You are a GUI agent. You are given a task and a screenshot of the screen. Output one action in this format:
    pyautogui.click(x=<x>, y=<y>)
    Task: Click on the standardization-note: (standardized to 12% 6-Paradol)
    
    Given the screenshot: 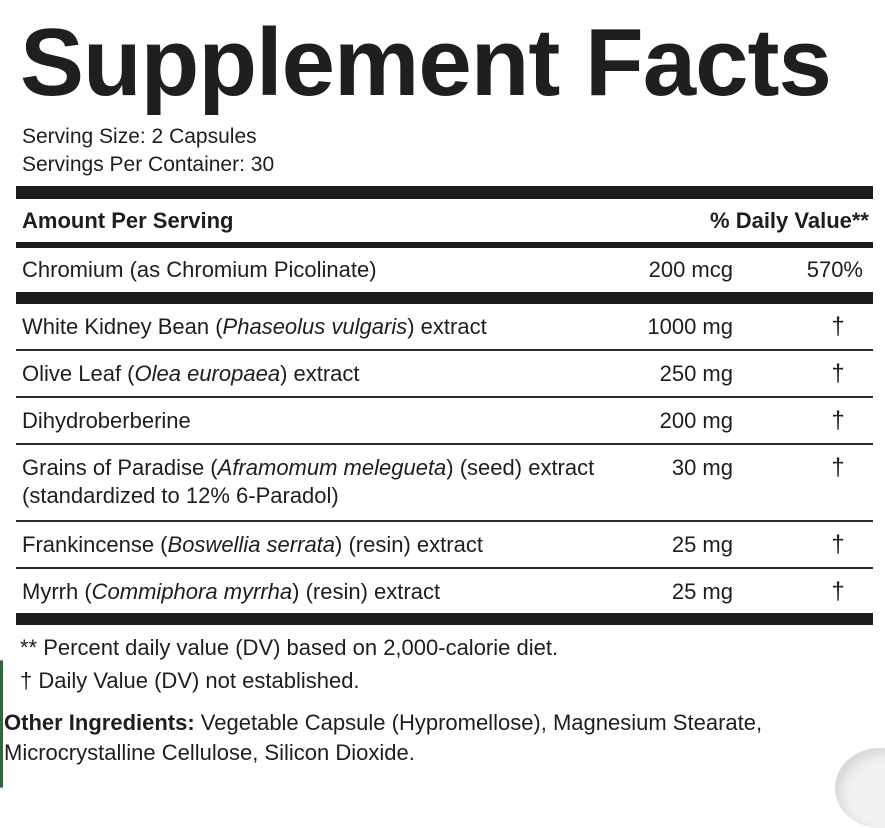 What is the action you would take?
    pyautogui.click(x=180, y=495)
    